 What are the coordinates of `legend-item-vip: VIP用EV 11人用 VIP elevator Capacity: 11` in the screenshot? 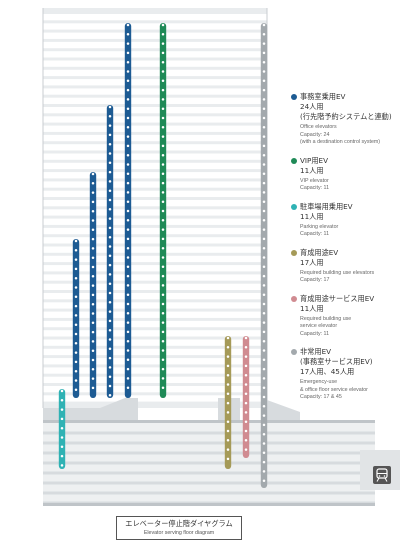 It's located at (347, 174).